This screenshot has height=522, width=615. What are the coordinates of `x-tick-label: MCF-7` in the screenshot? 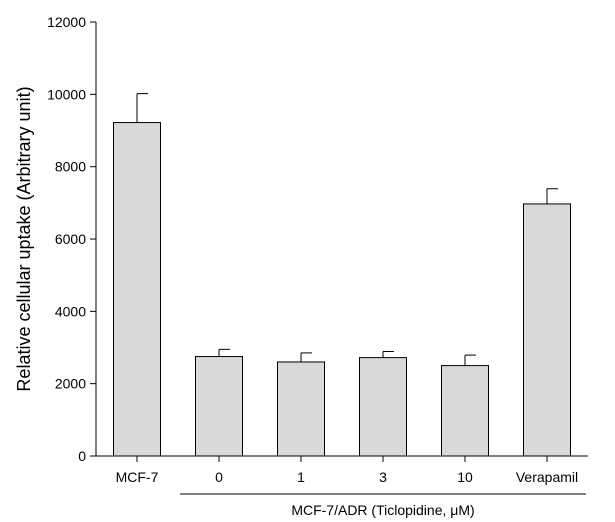 It's located at (137, 477).